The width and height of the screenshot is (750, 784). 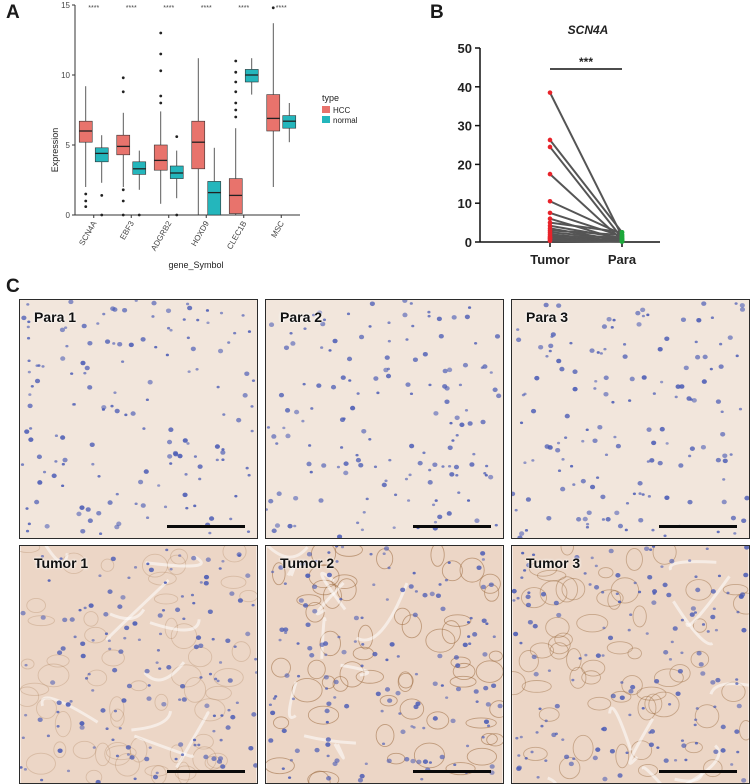 I want to click on tissue-micrograph, so click(x=138, y=664).